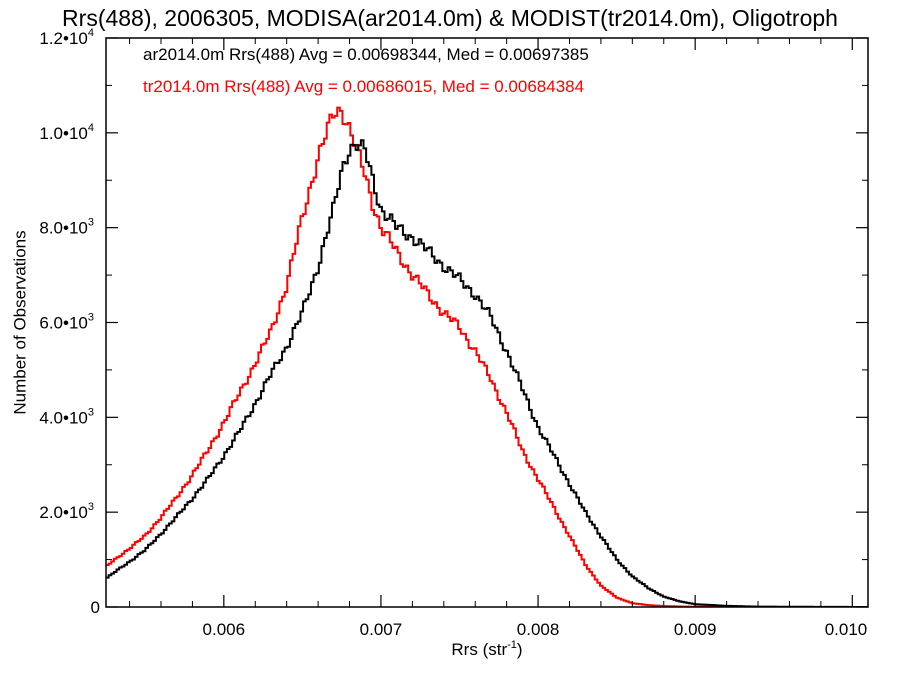  I want to click on y-tick-label: 4.0•103, so click(66, 416).